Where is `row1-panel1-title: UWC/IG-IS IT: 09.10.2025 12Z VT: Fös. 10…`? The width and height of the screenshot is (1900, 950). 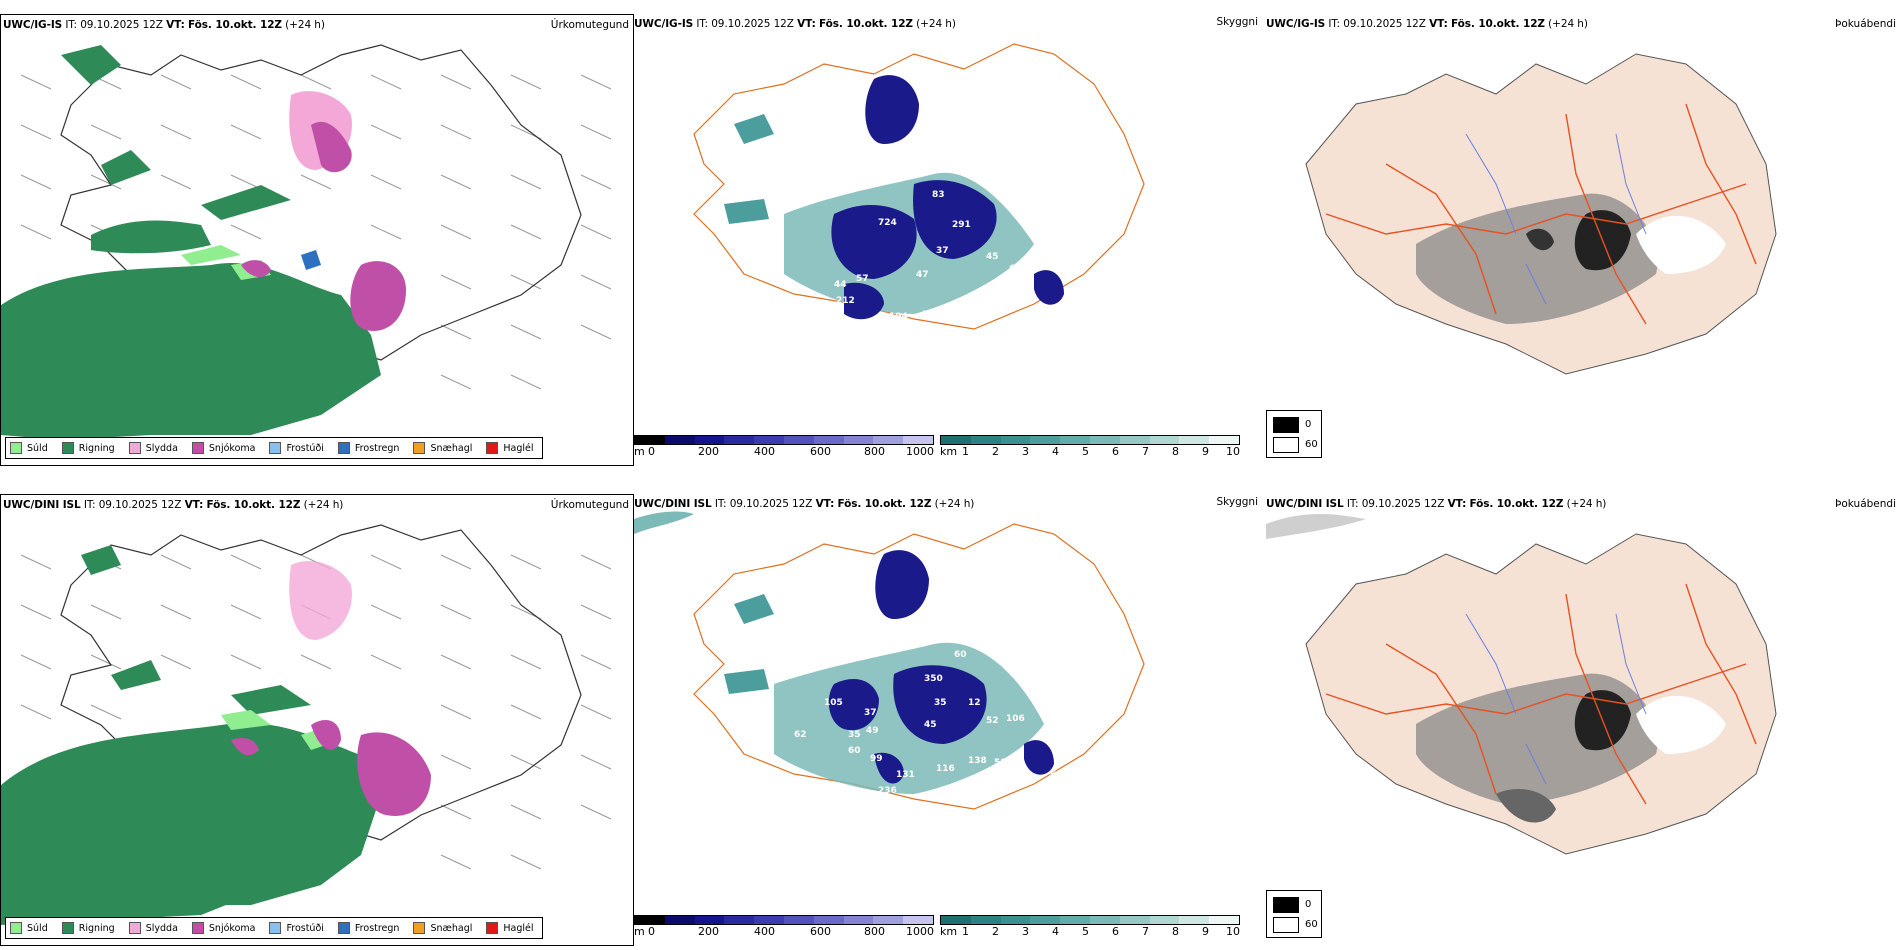
row1-panel1-title: UWC/IG-IS IT: 09.10.2025 12Z VT: Fös. 10… is located at coordinates (164, 25).